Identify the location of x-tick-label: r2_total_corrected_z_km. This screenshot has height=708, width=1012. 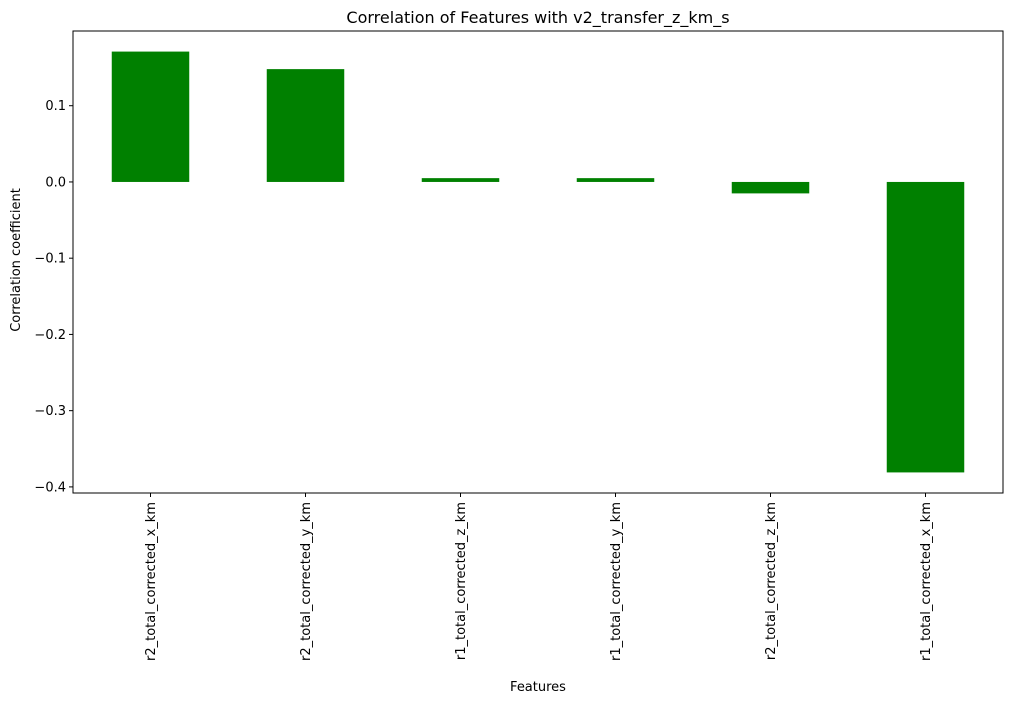
(771, 581).